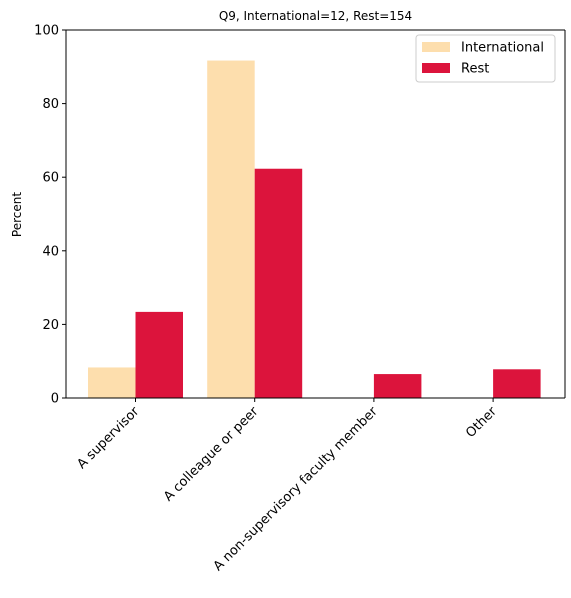  I want to click on legend-label: International, so click(502, 48).